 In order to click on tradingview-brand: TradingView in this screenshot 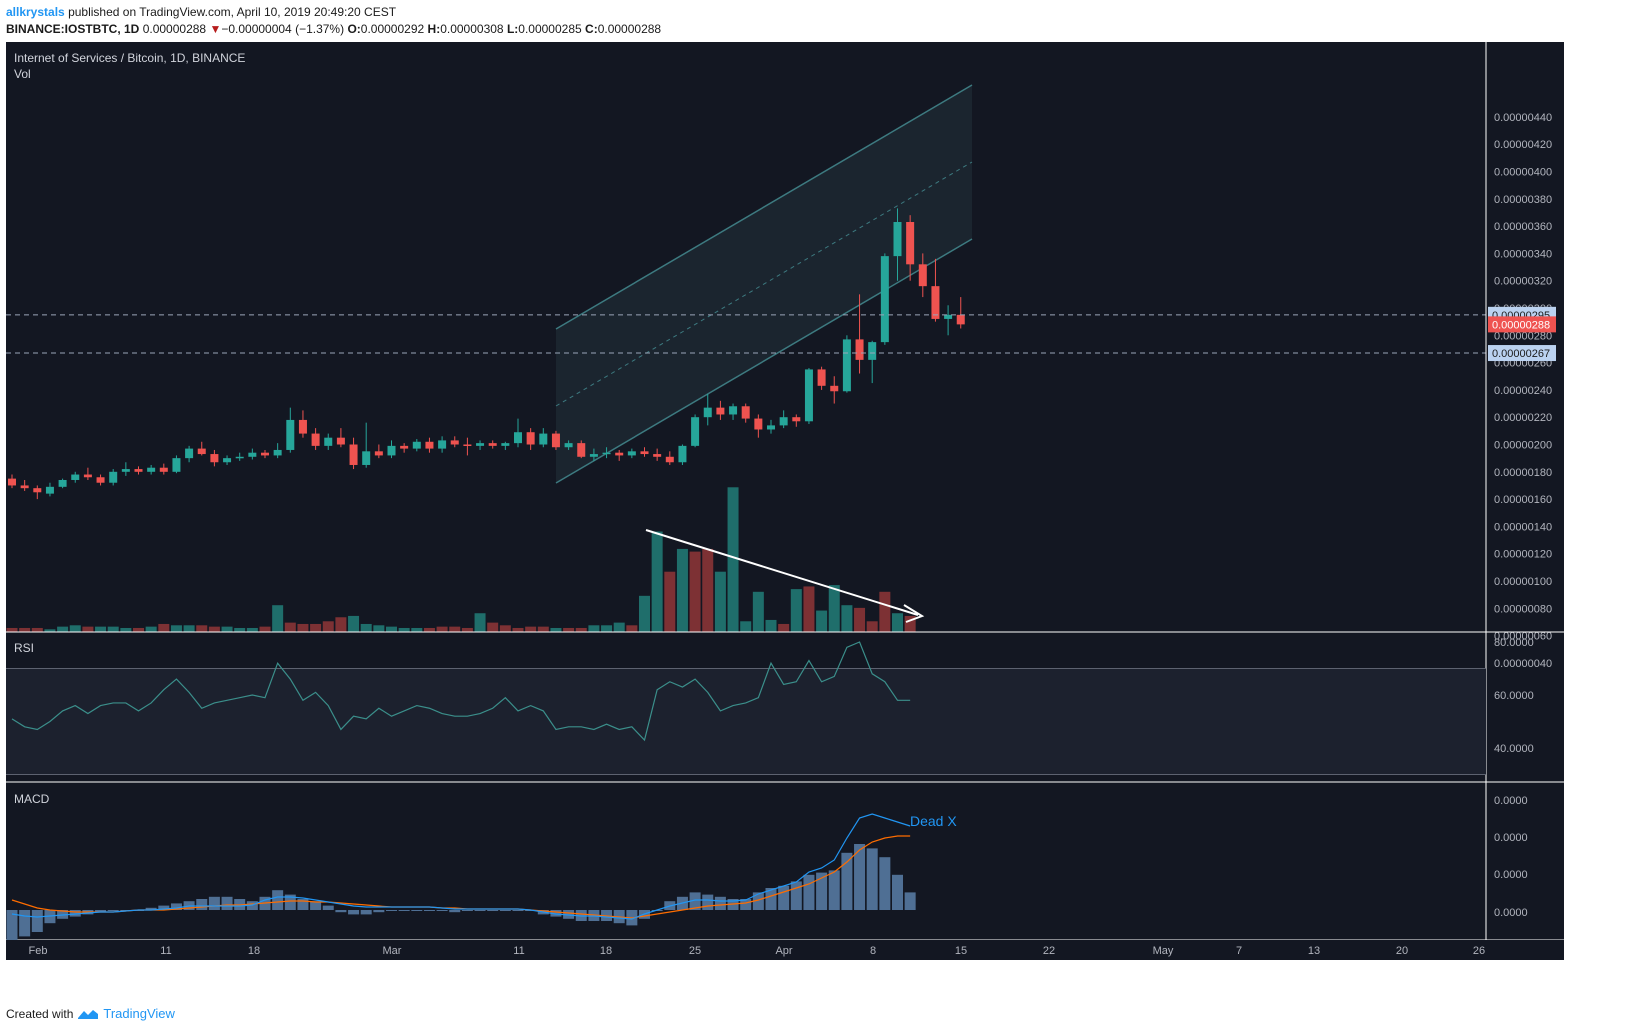, I will do `click(139, 1013)`.